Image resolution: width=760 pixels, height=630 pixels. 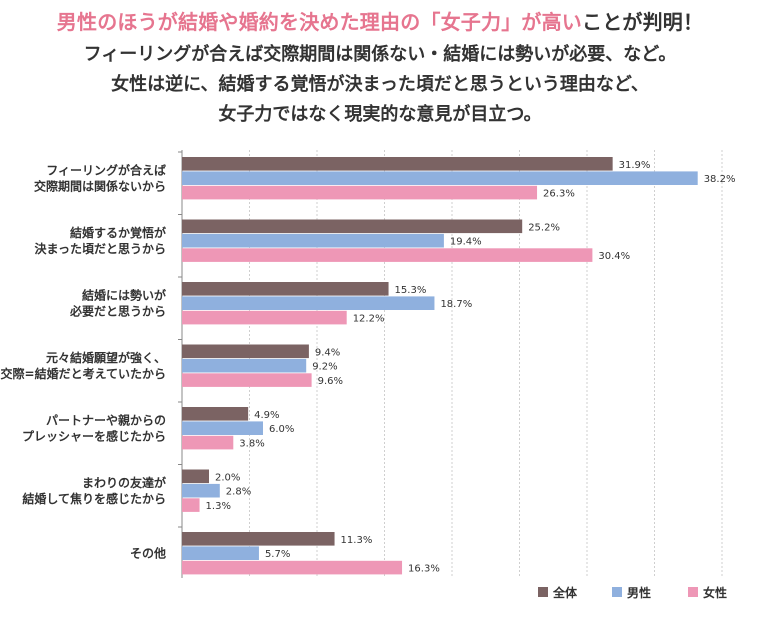 What do you see at coordinates (94, 436) in the screenshot?
I see `category-label-line: プレッシャーを感じたから` at bounding box center [94, 436].